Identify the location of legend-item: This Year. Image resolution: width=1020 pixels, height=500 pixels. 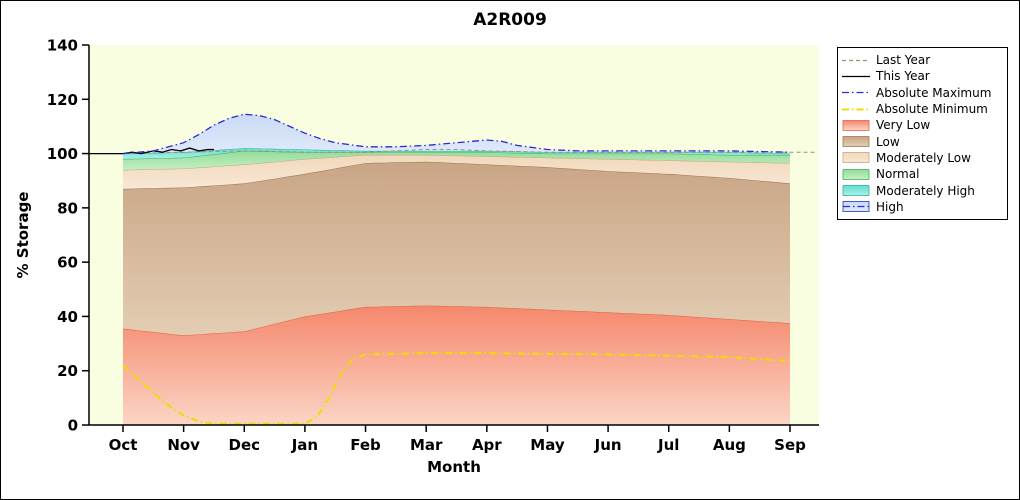
(923, 76).